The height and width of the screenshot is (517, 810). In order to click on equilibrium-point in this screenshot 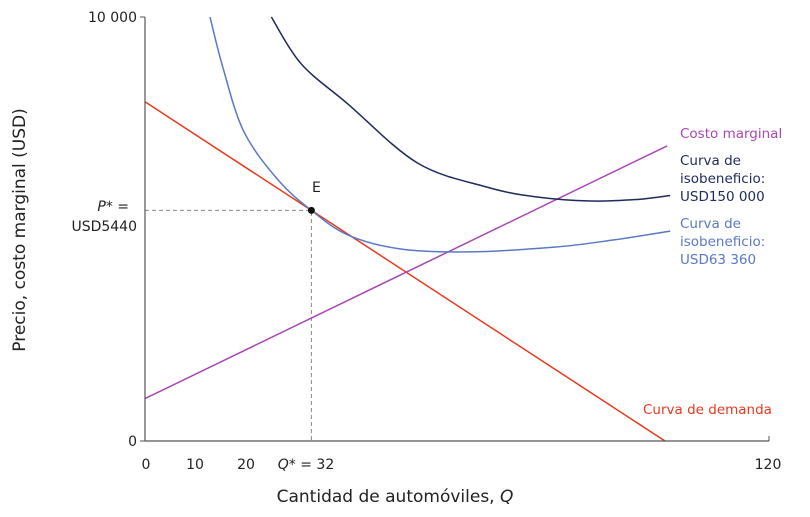, I will do `click(311, 210)`.